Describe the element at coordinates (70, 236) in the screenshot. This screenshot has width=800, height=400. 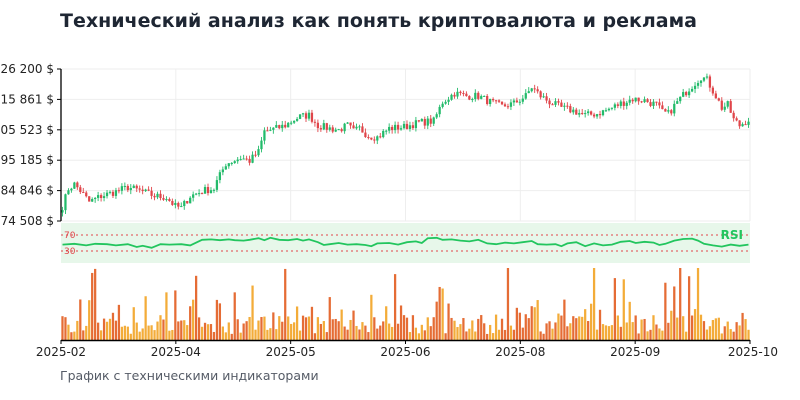
I see `rsi-overbought-label: 70` at that location.